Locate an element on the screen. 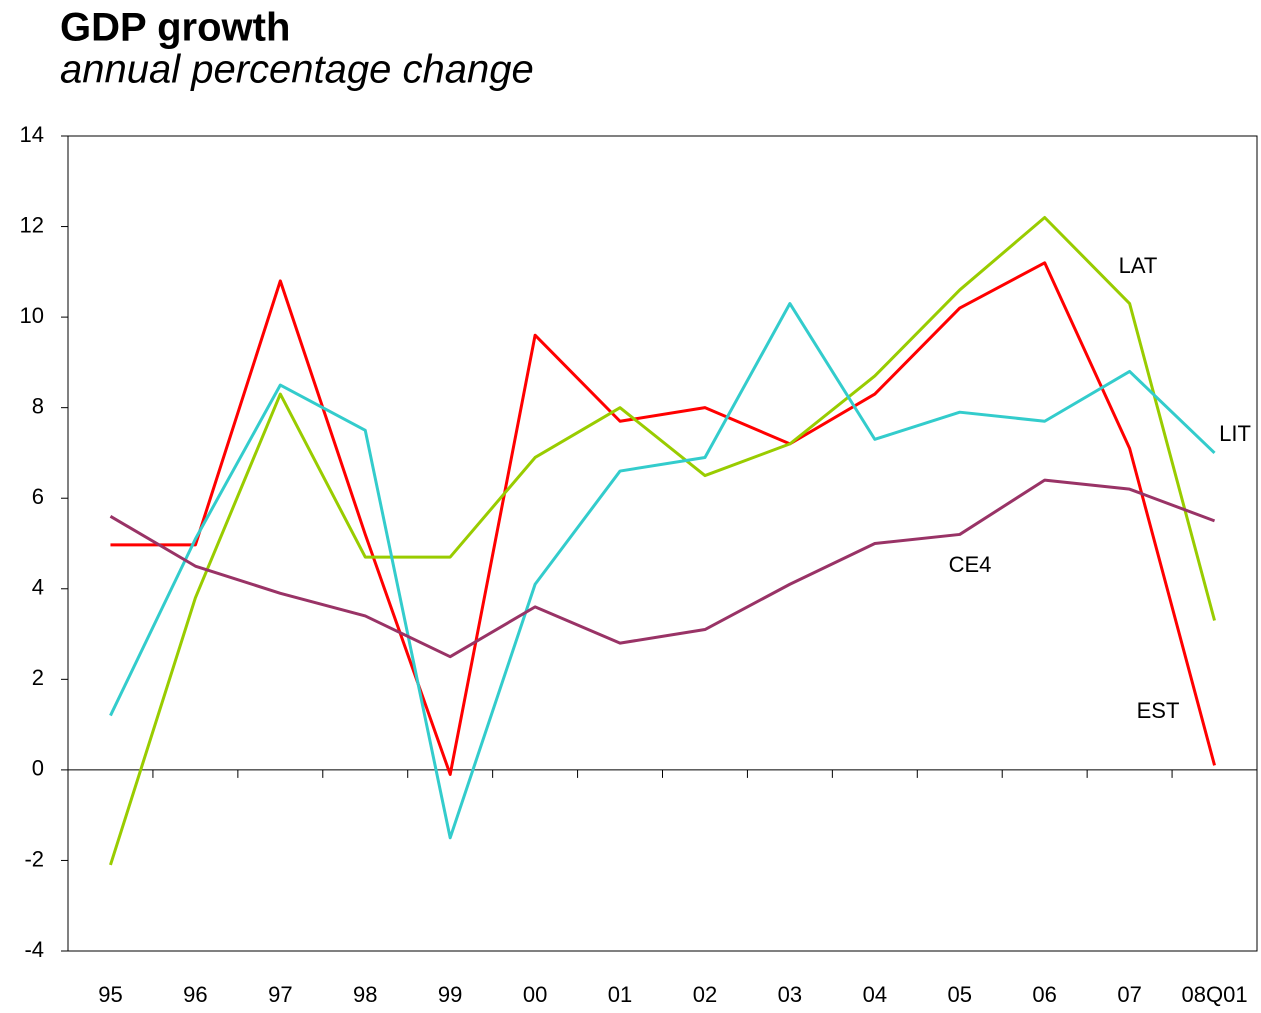 The width and height of the screenshot is (1261, 1013). series-label: LAT is located at coordinates (1138, 265).